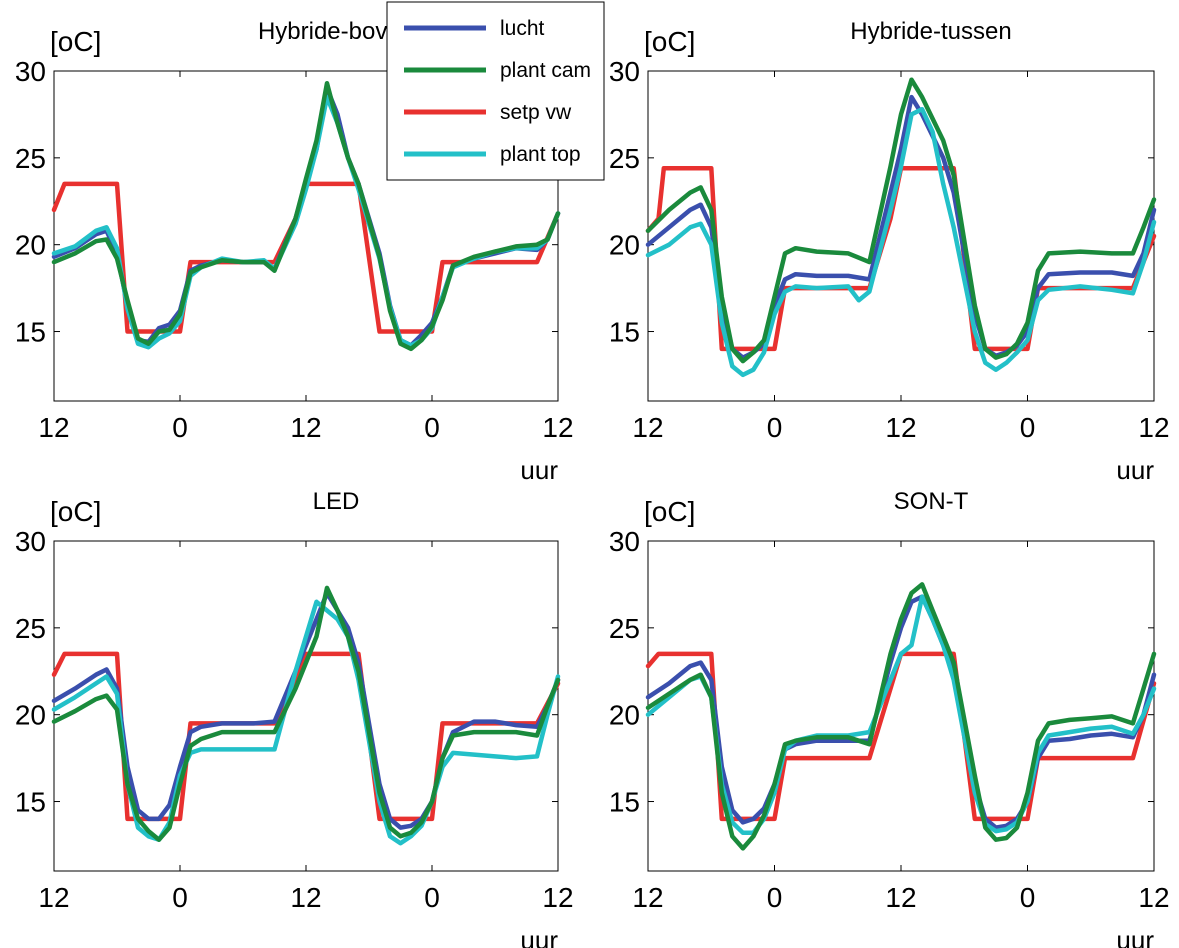 This screenshot has width=1179, height=948. Describe the element at coordinates (930, 31) in the screenshot. I see `panel-title: Hybride-tussen` at that location.